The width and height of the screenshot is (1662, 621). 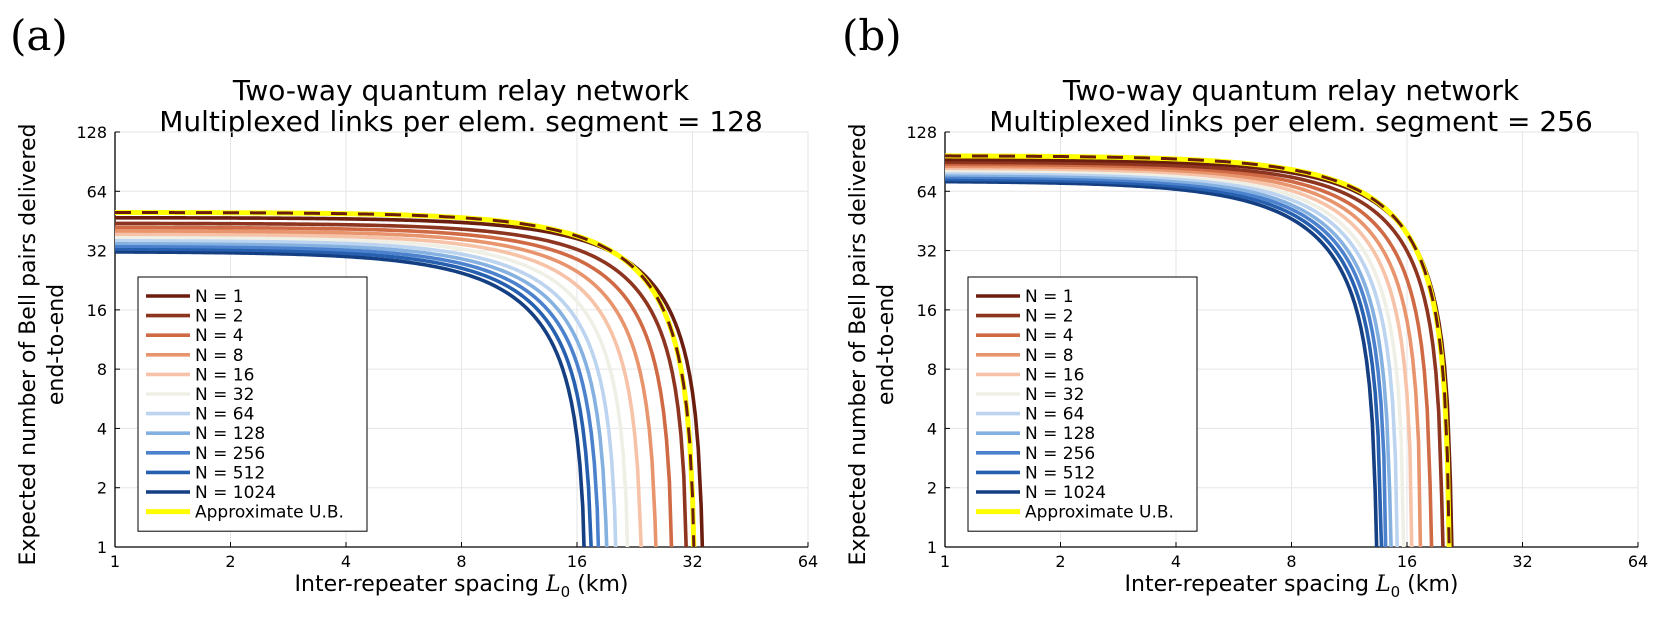 I want to click on panel-label: (b), so click(x=872, y=35).